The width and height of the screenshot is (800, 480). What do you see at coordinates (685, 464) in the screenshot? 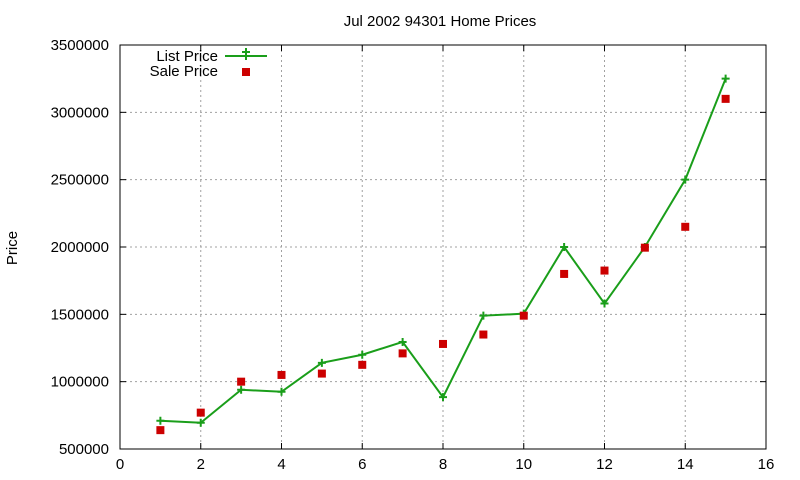
I see `x-tick-label: 14` at bounding box center [685, 464].